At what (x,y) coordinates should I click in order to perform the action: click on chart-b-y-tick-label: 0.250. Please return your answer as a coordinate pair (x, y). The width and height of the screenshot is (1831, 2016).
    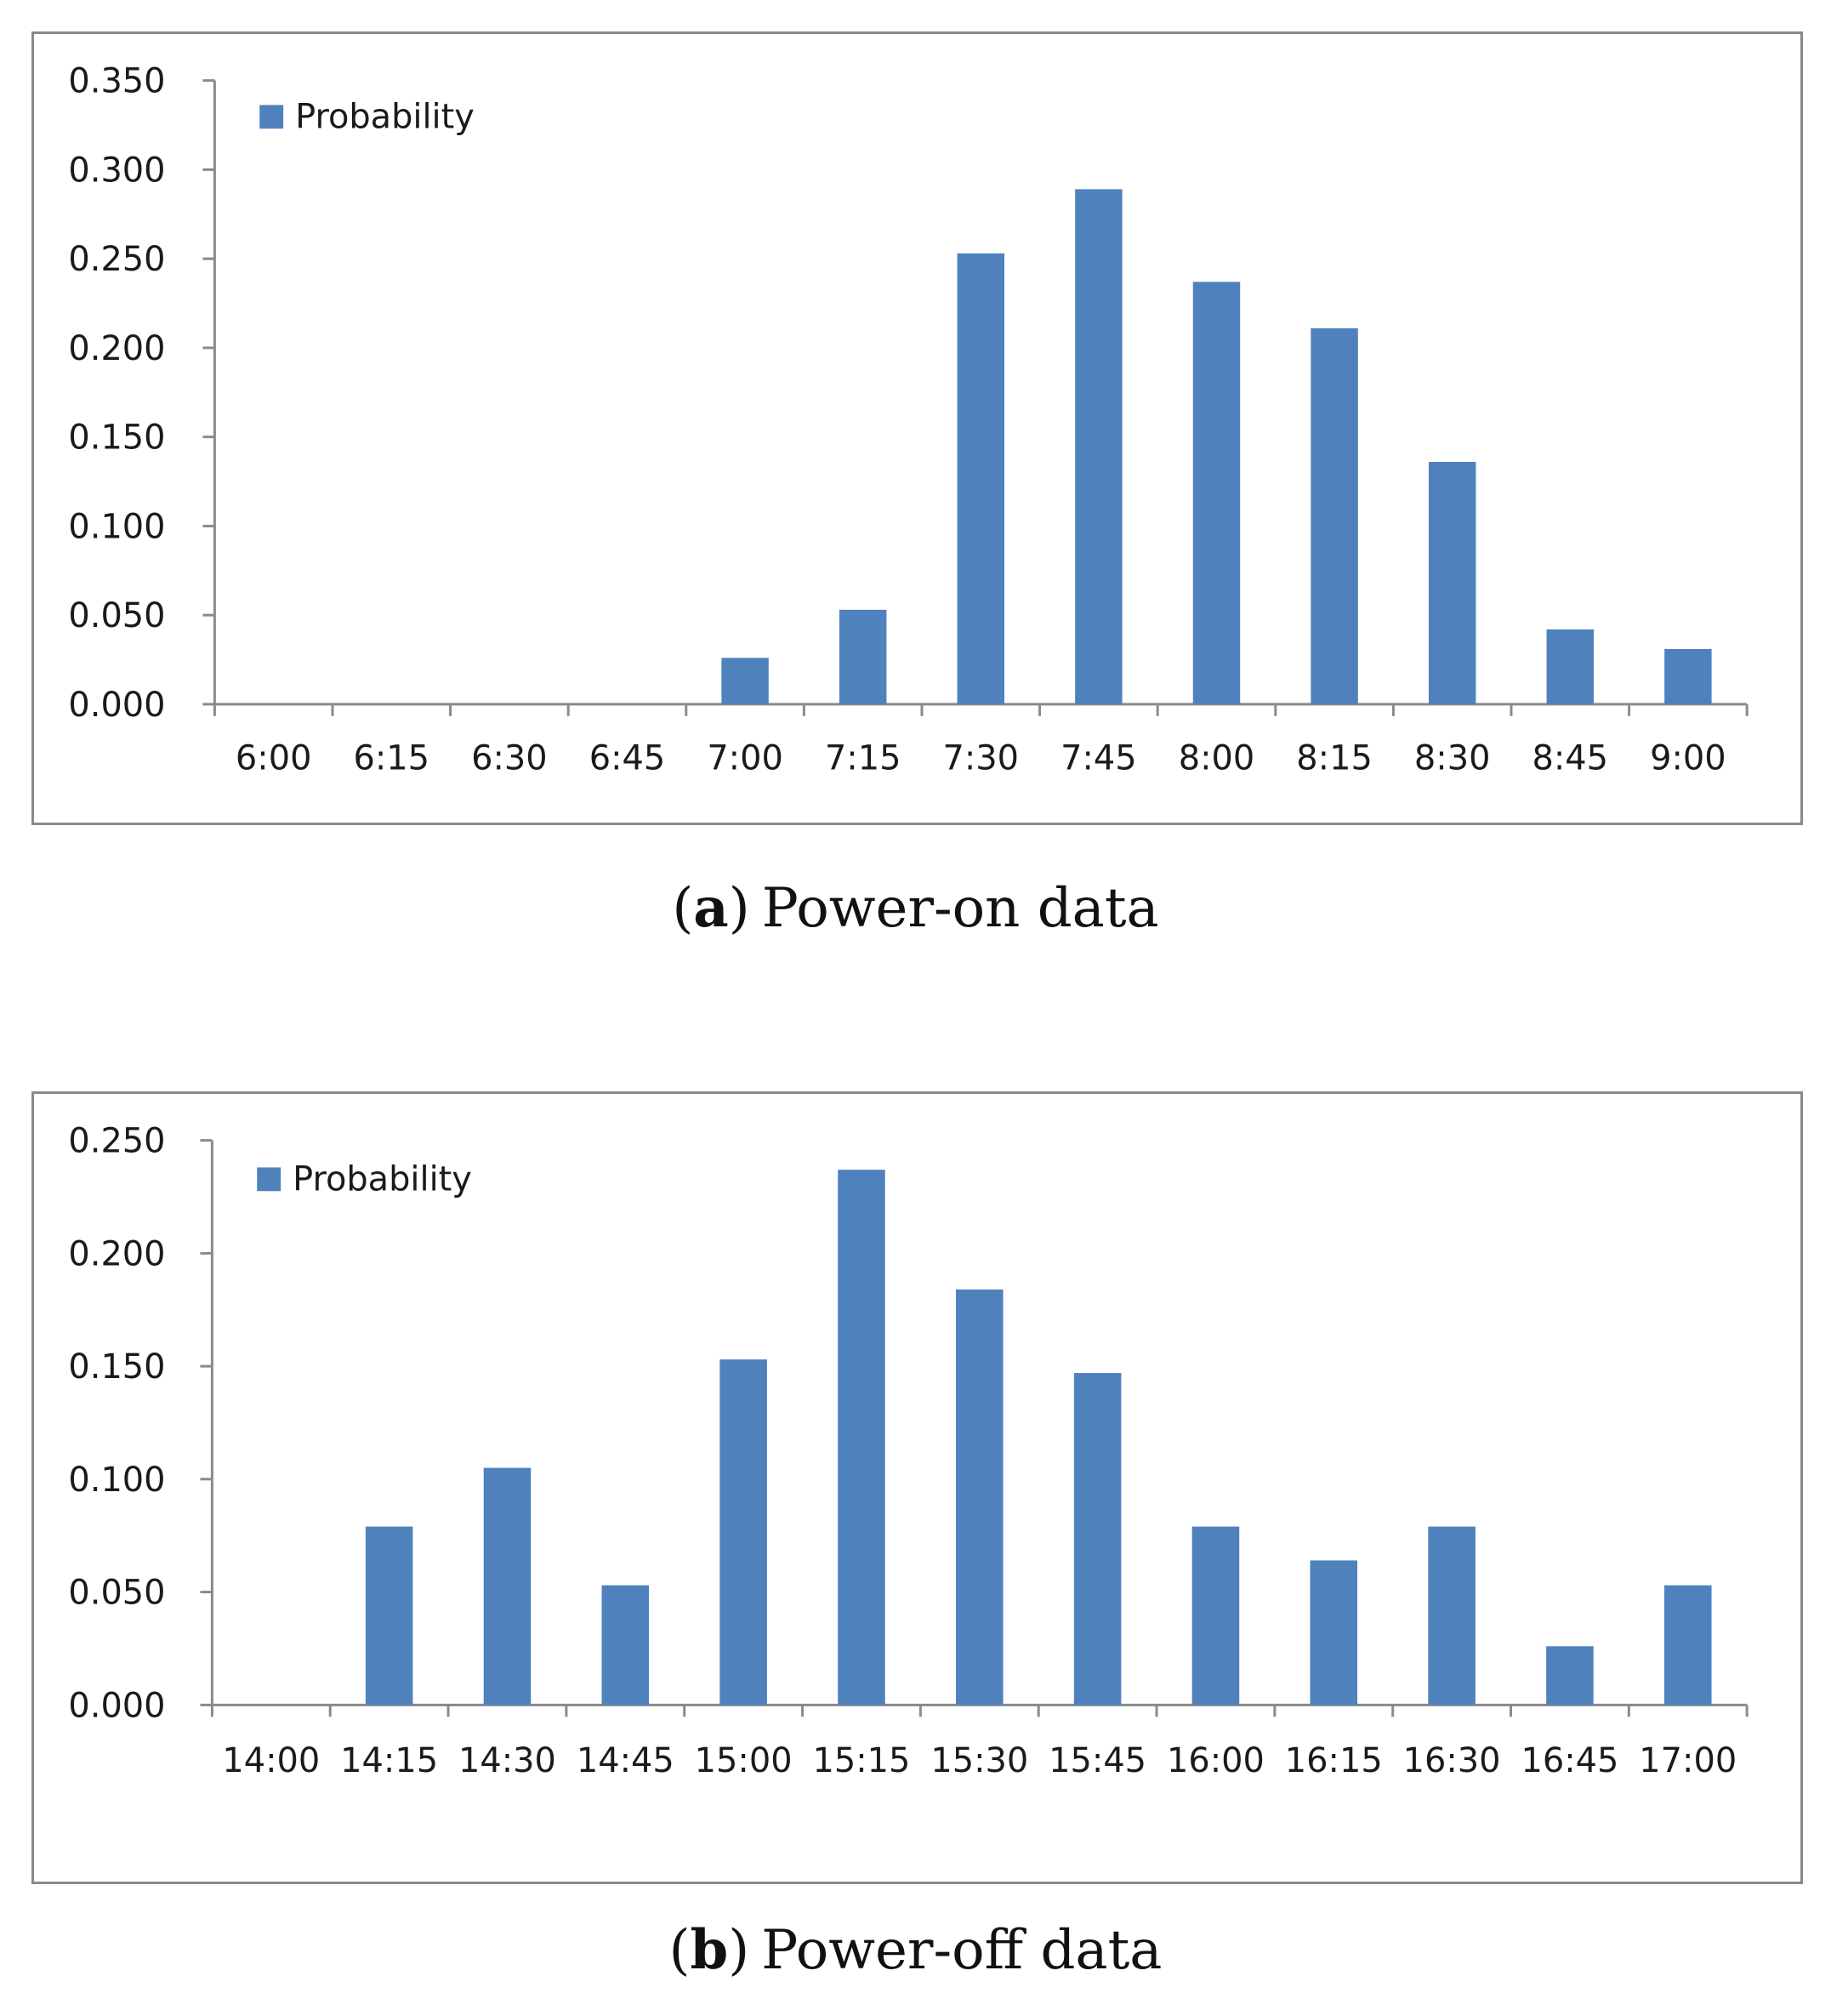
    Looking at the image, I should click on (116, 1141).